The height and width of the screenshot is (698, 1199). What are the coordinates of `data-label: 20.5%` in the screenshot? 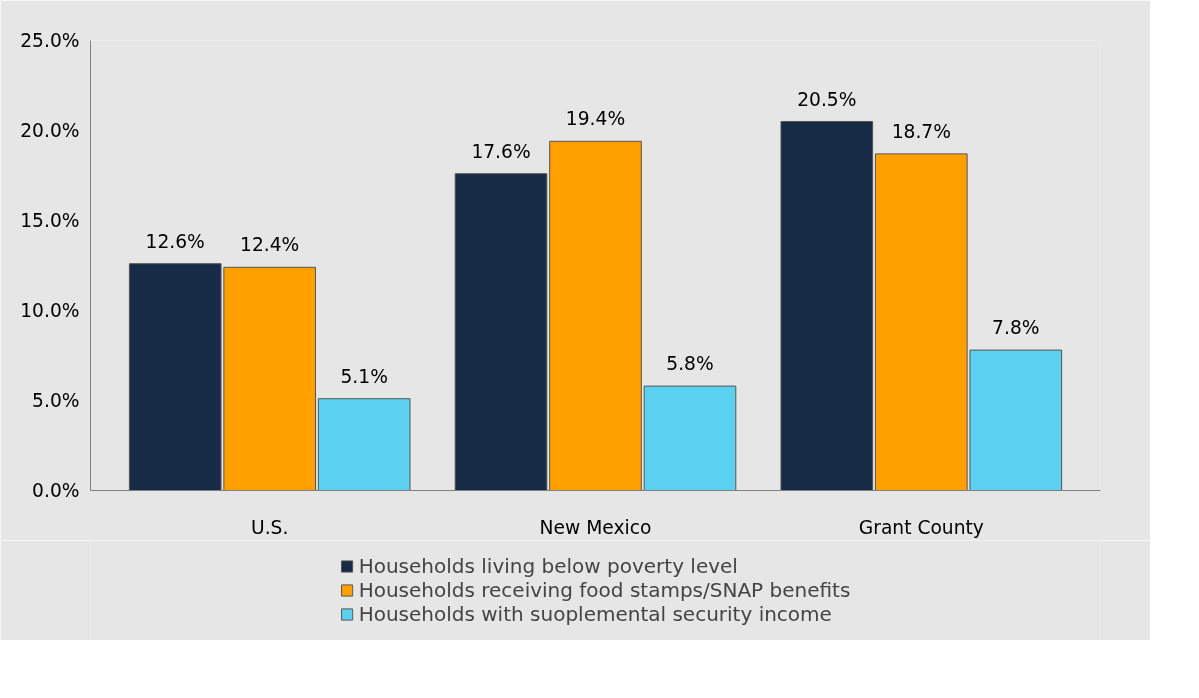 It's located at (827, 99).